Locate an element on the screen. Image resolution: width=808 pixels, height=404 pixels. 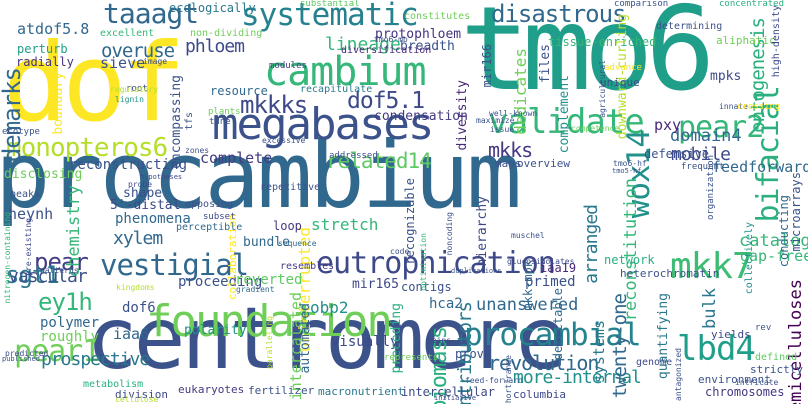
word: sgt1 is located at coordinates (32, 275).